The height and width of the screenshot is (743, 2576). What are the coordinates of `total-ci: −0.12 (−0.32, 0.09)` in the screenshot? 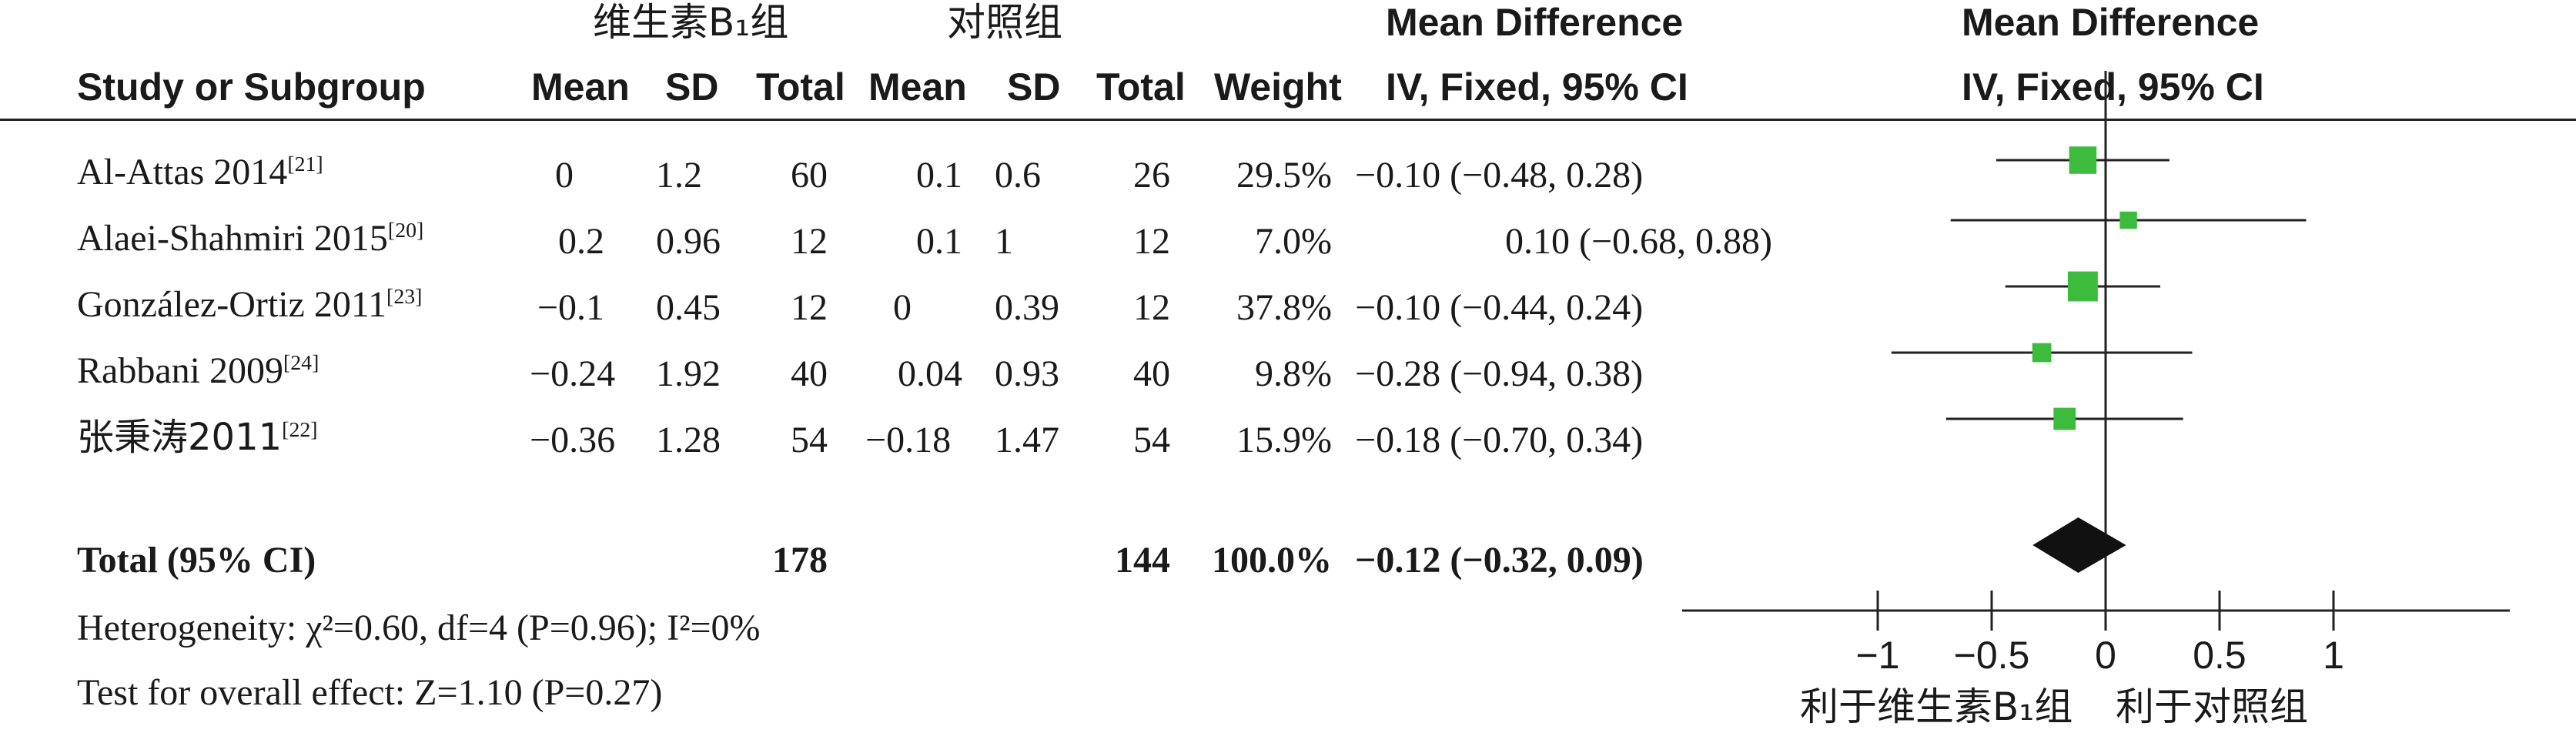 It's located at (1499, 560).